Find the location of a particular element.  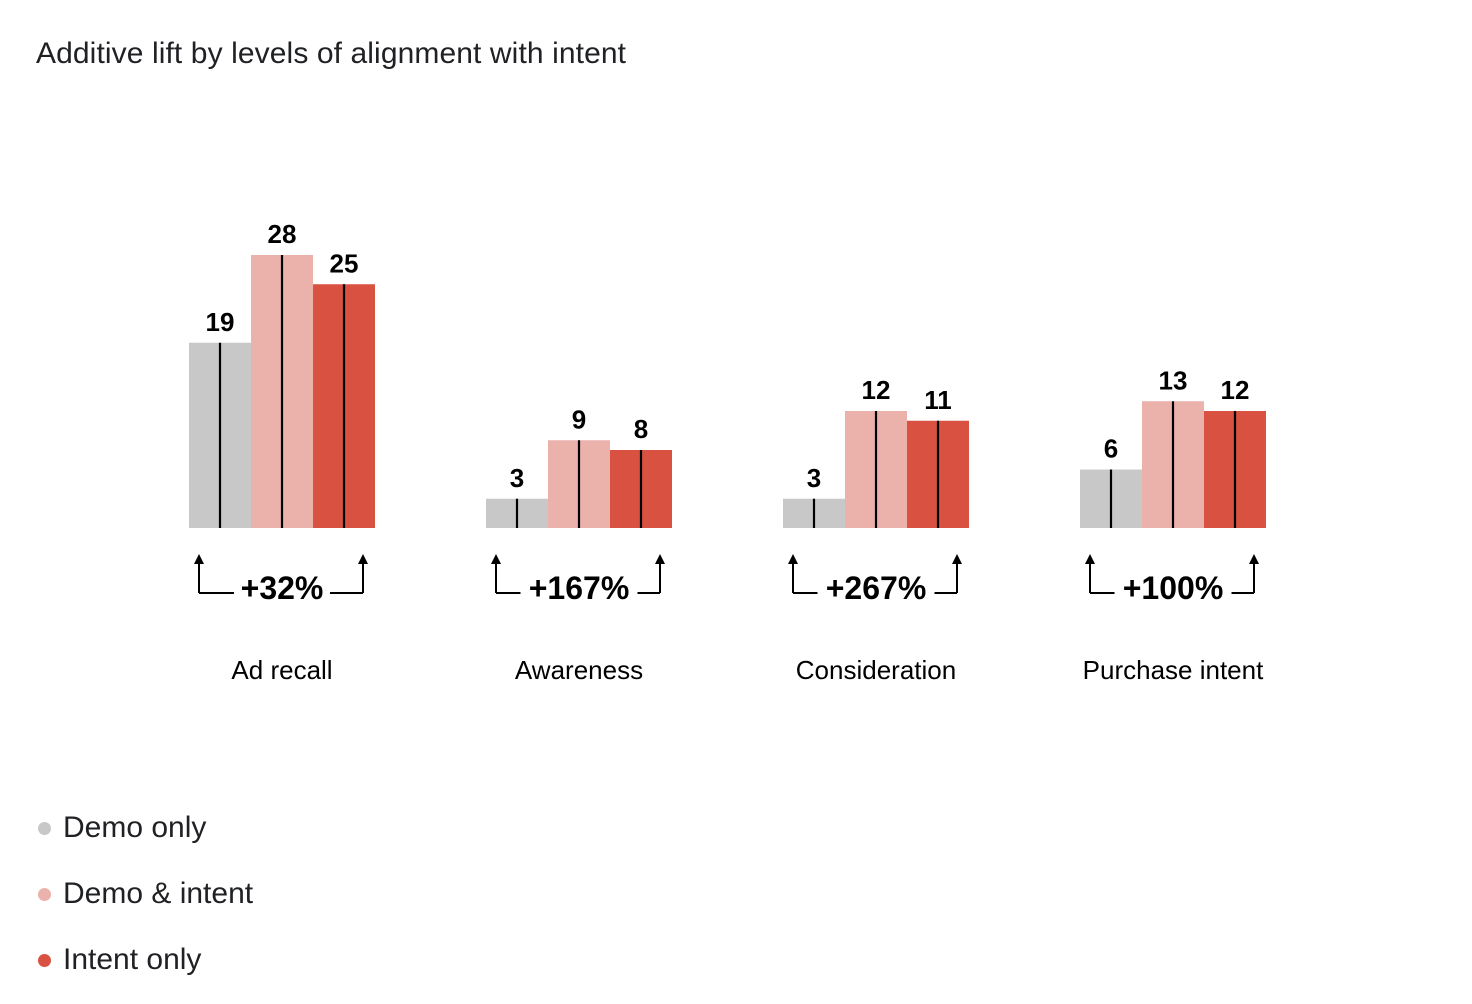

legend-item-demo-only: Demo only is located at coordinates (144, 828).